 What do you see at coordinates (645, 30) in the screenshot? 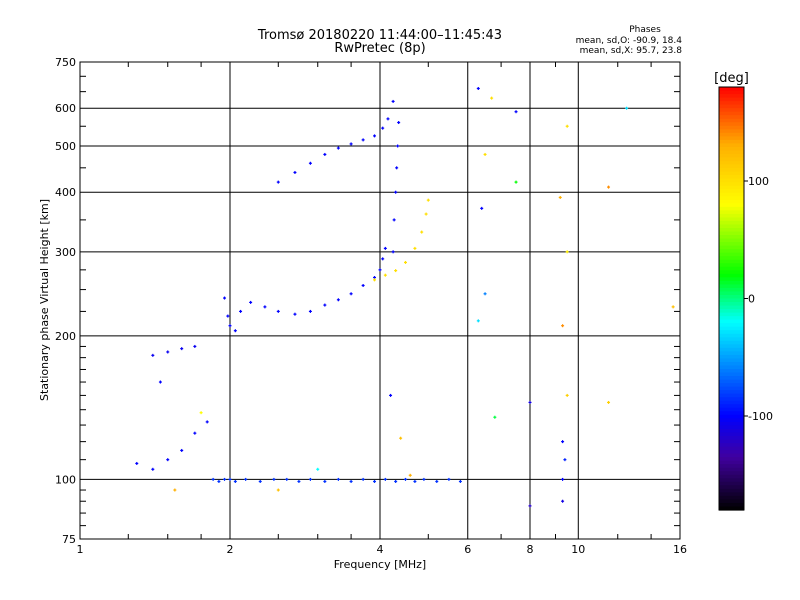
I see `phases-heading: Phases` at bounding box center [645, 30].